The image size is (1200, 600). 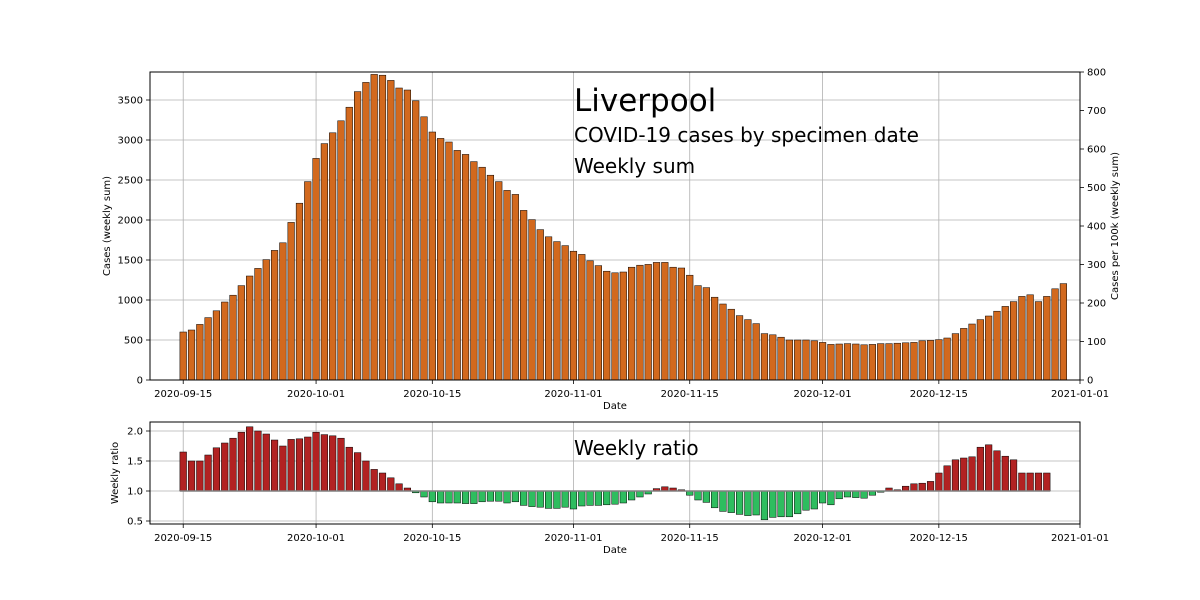 What do you see at coordinates (939, 538) in the screenshot?
I see `bottom-x-tick-label: 2020-12-15` at bounding box center [939, 538].